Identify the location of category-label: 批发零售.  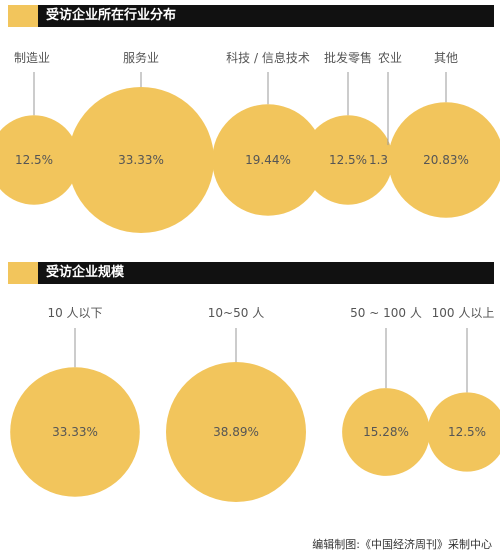
(348, 57).